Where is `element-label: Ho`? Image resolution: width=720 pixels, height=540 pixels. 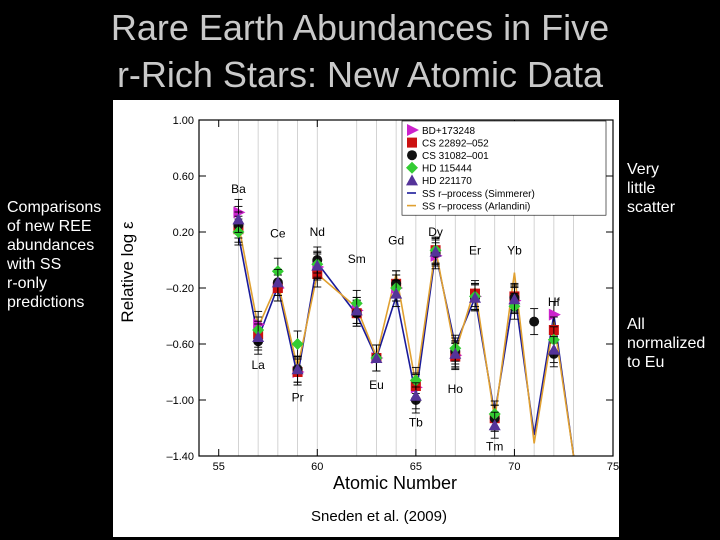 element-label: Ho is located at coordinates (456, 389).